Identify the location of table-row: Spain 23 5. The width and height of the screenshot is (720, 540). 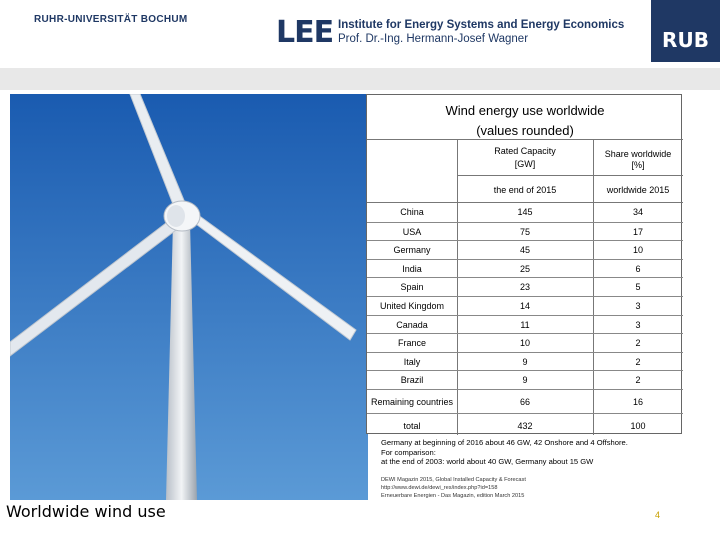
(525, 286).